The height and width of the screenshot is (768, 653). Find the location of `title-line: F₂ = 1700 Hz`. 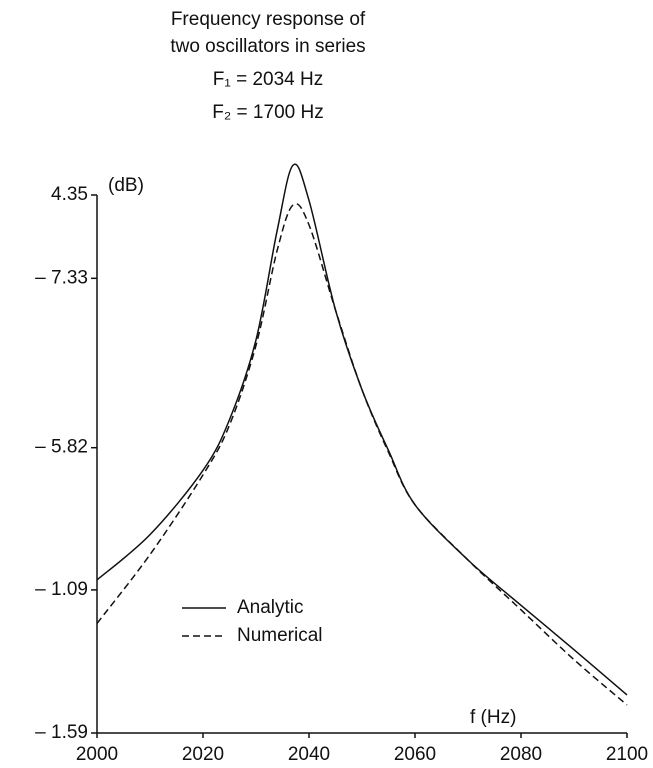

title-line: F₂ = 1700 Hz is located at coordinates (267, 112).